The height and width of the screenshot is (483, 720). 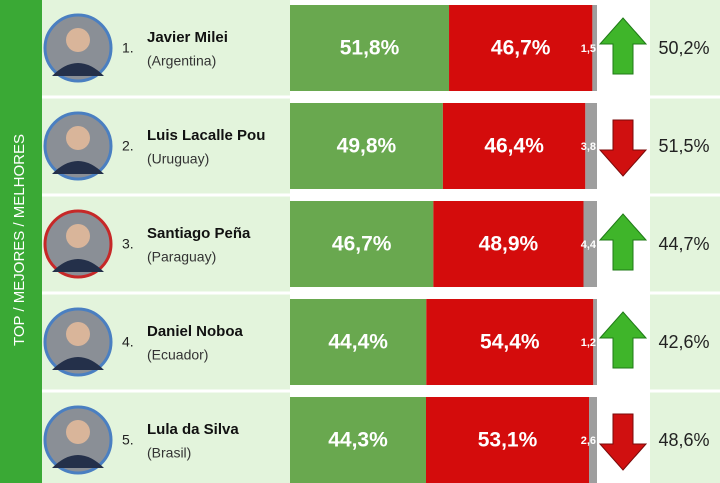 I want to click on previous-value: 50,2%, so click(x=683, y=48).